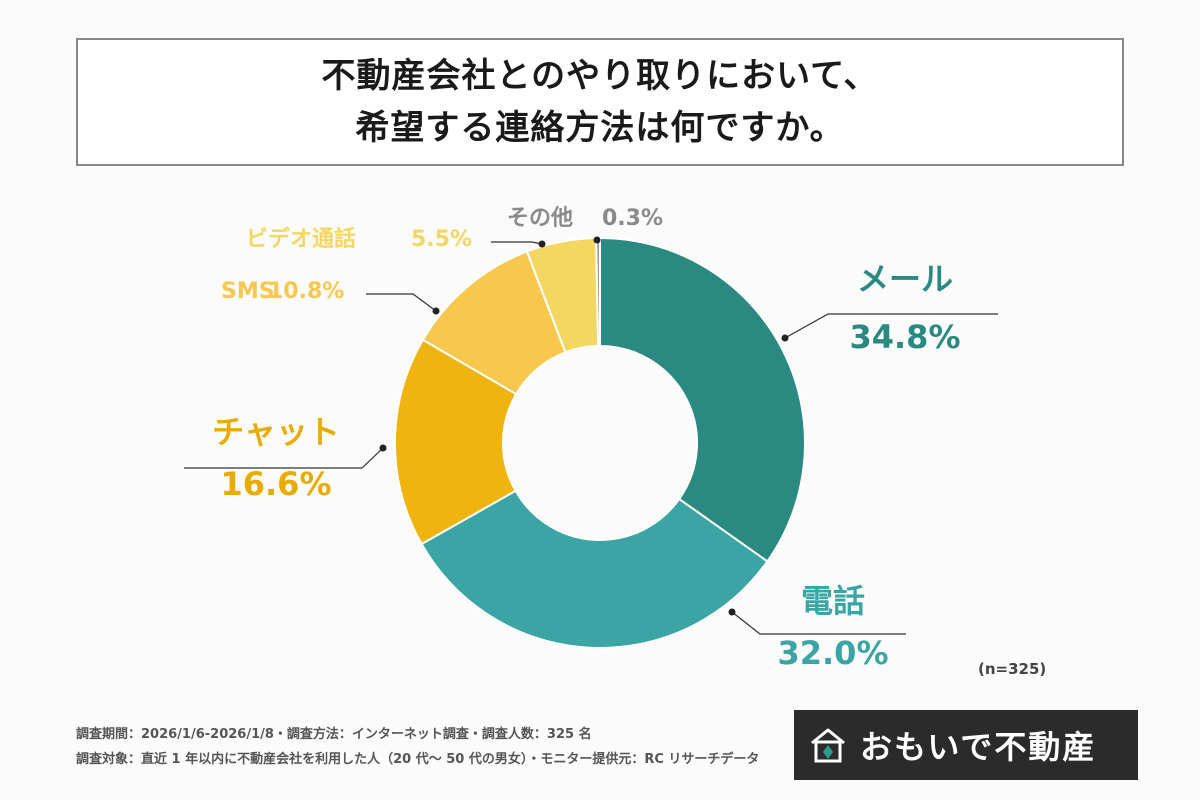 This screenshot has width=1200, height=800. I want to click on leader-dot-phone, so click(732, 612).